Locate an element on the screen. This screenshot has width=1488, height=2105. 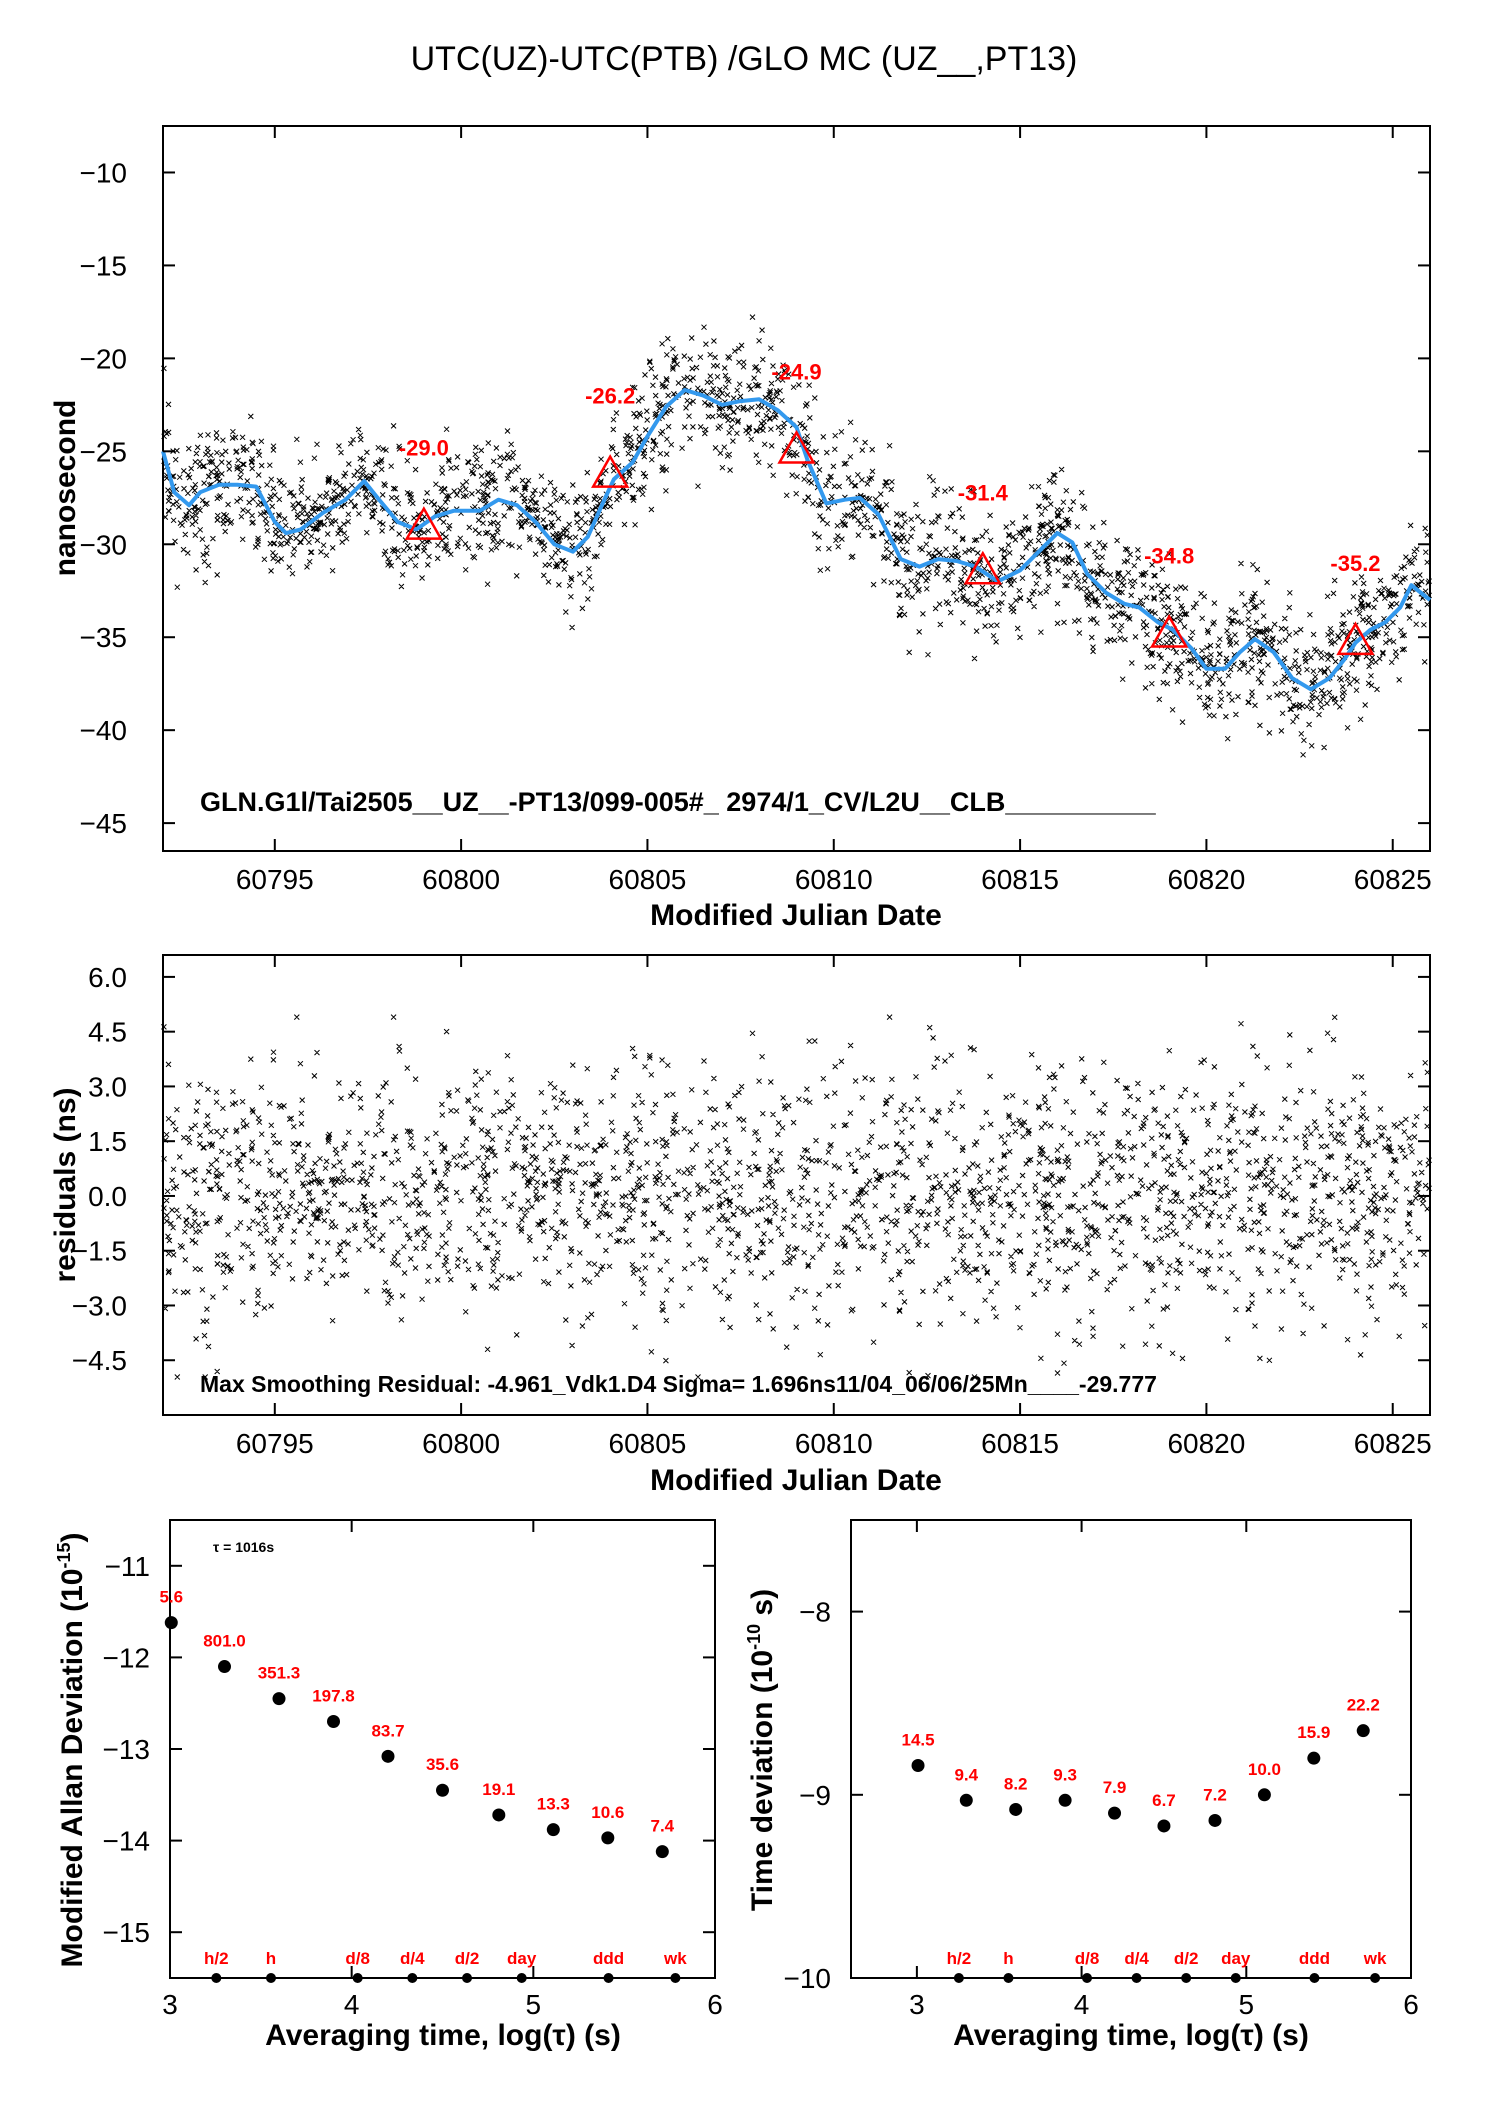
tdev-ylabel-main: Time deviation (10 is located at coordinates (762, 1780).